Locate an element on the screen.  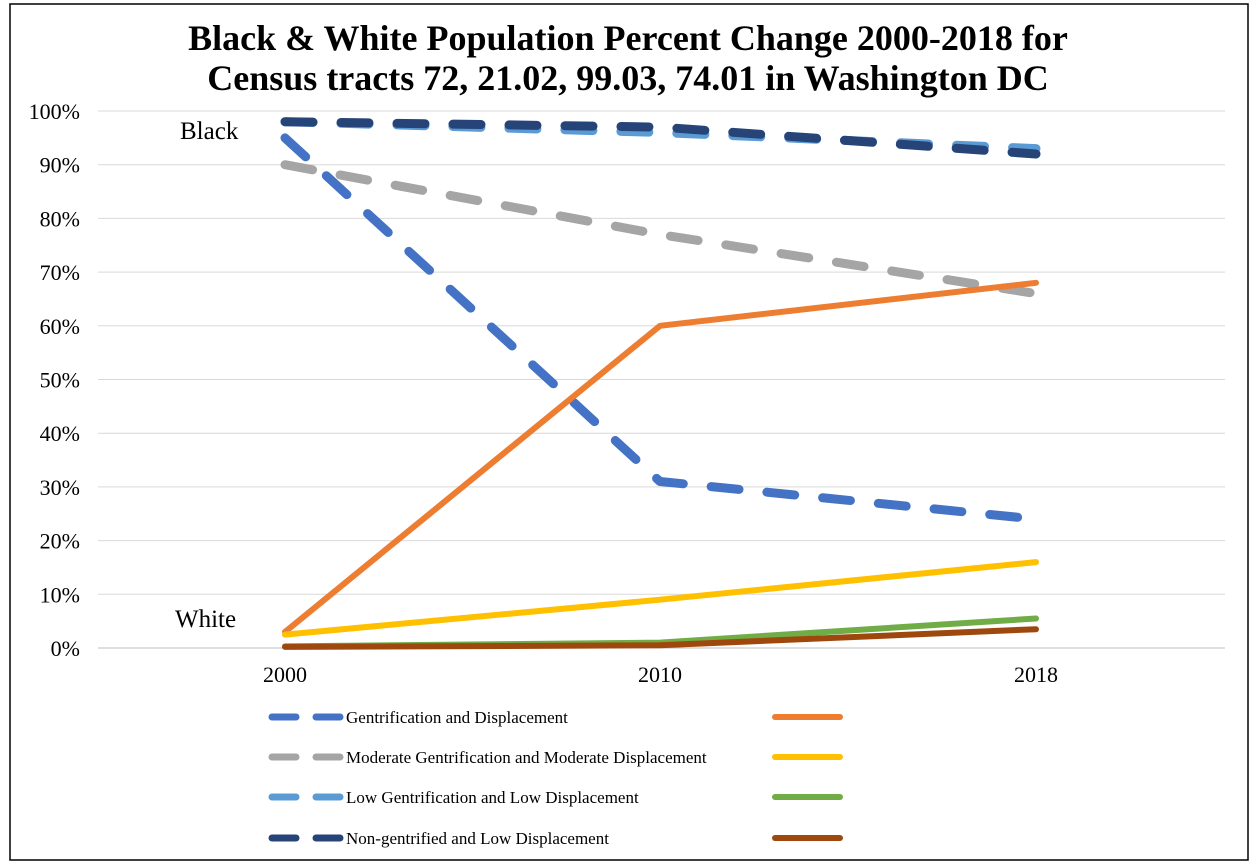
y-tick-label: 70% is located at coordinates (60, 272).